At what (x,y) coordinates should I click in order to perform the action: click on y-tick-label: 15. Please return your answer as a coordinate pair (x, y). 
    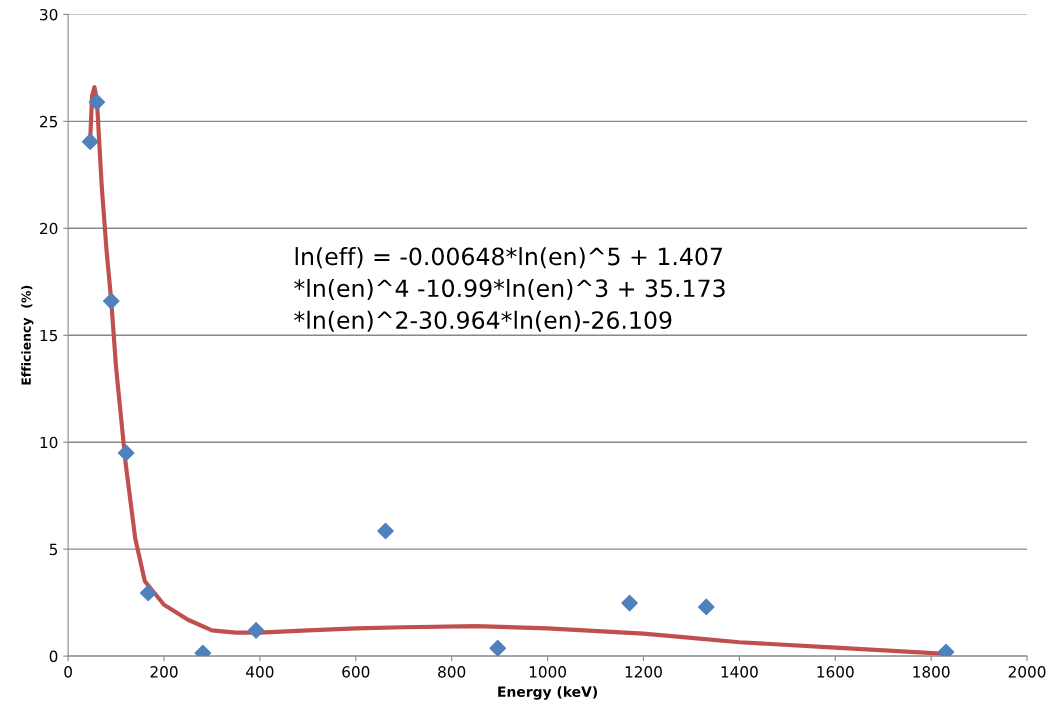
    Looking at the image, I should click on (49, 335).